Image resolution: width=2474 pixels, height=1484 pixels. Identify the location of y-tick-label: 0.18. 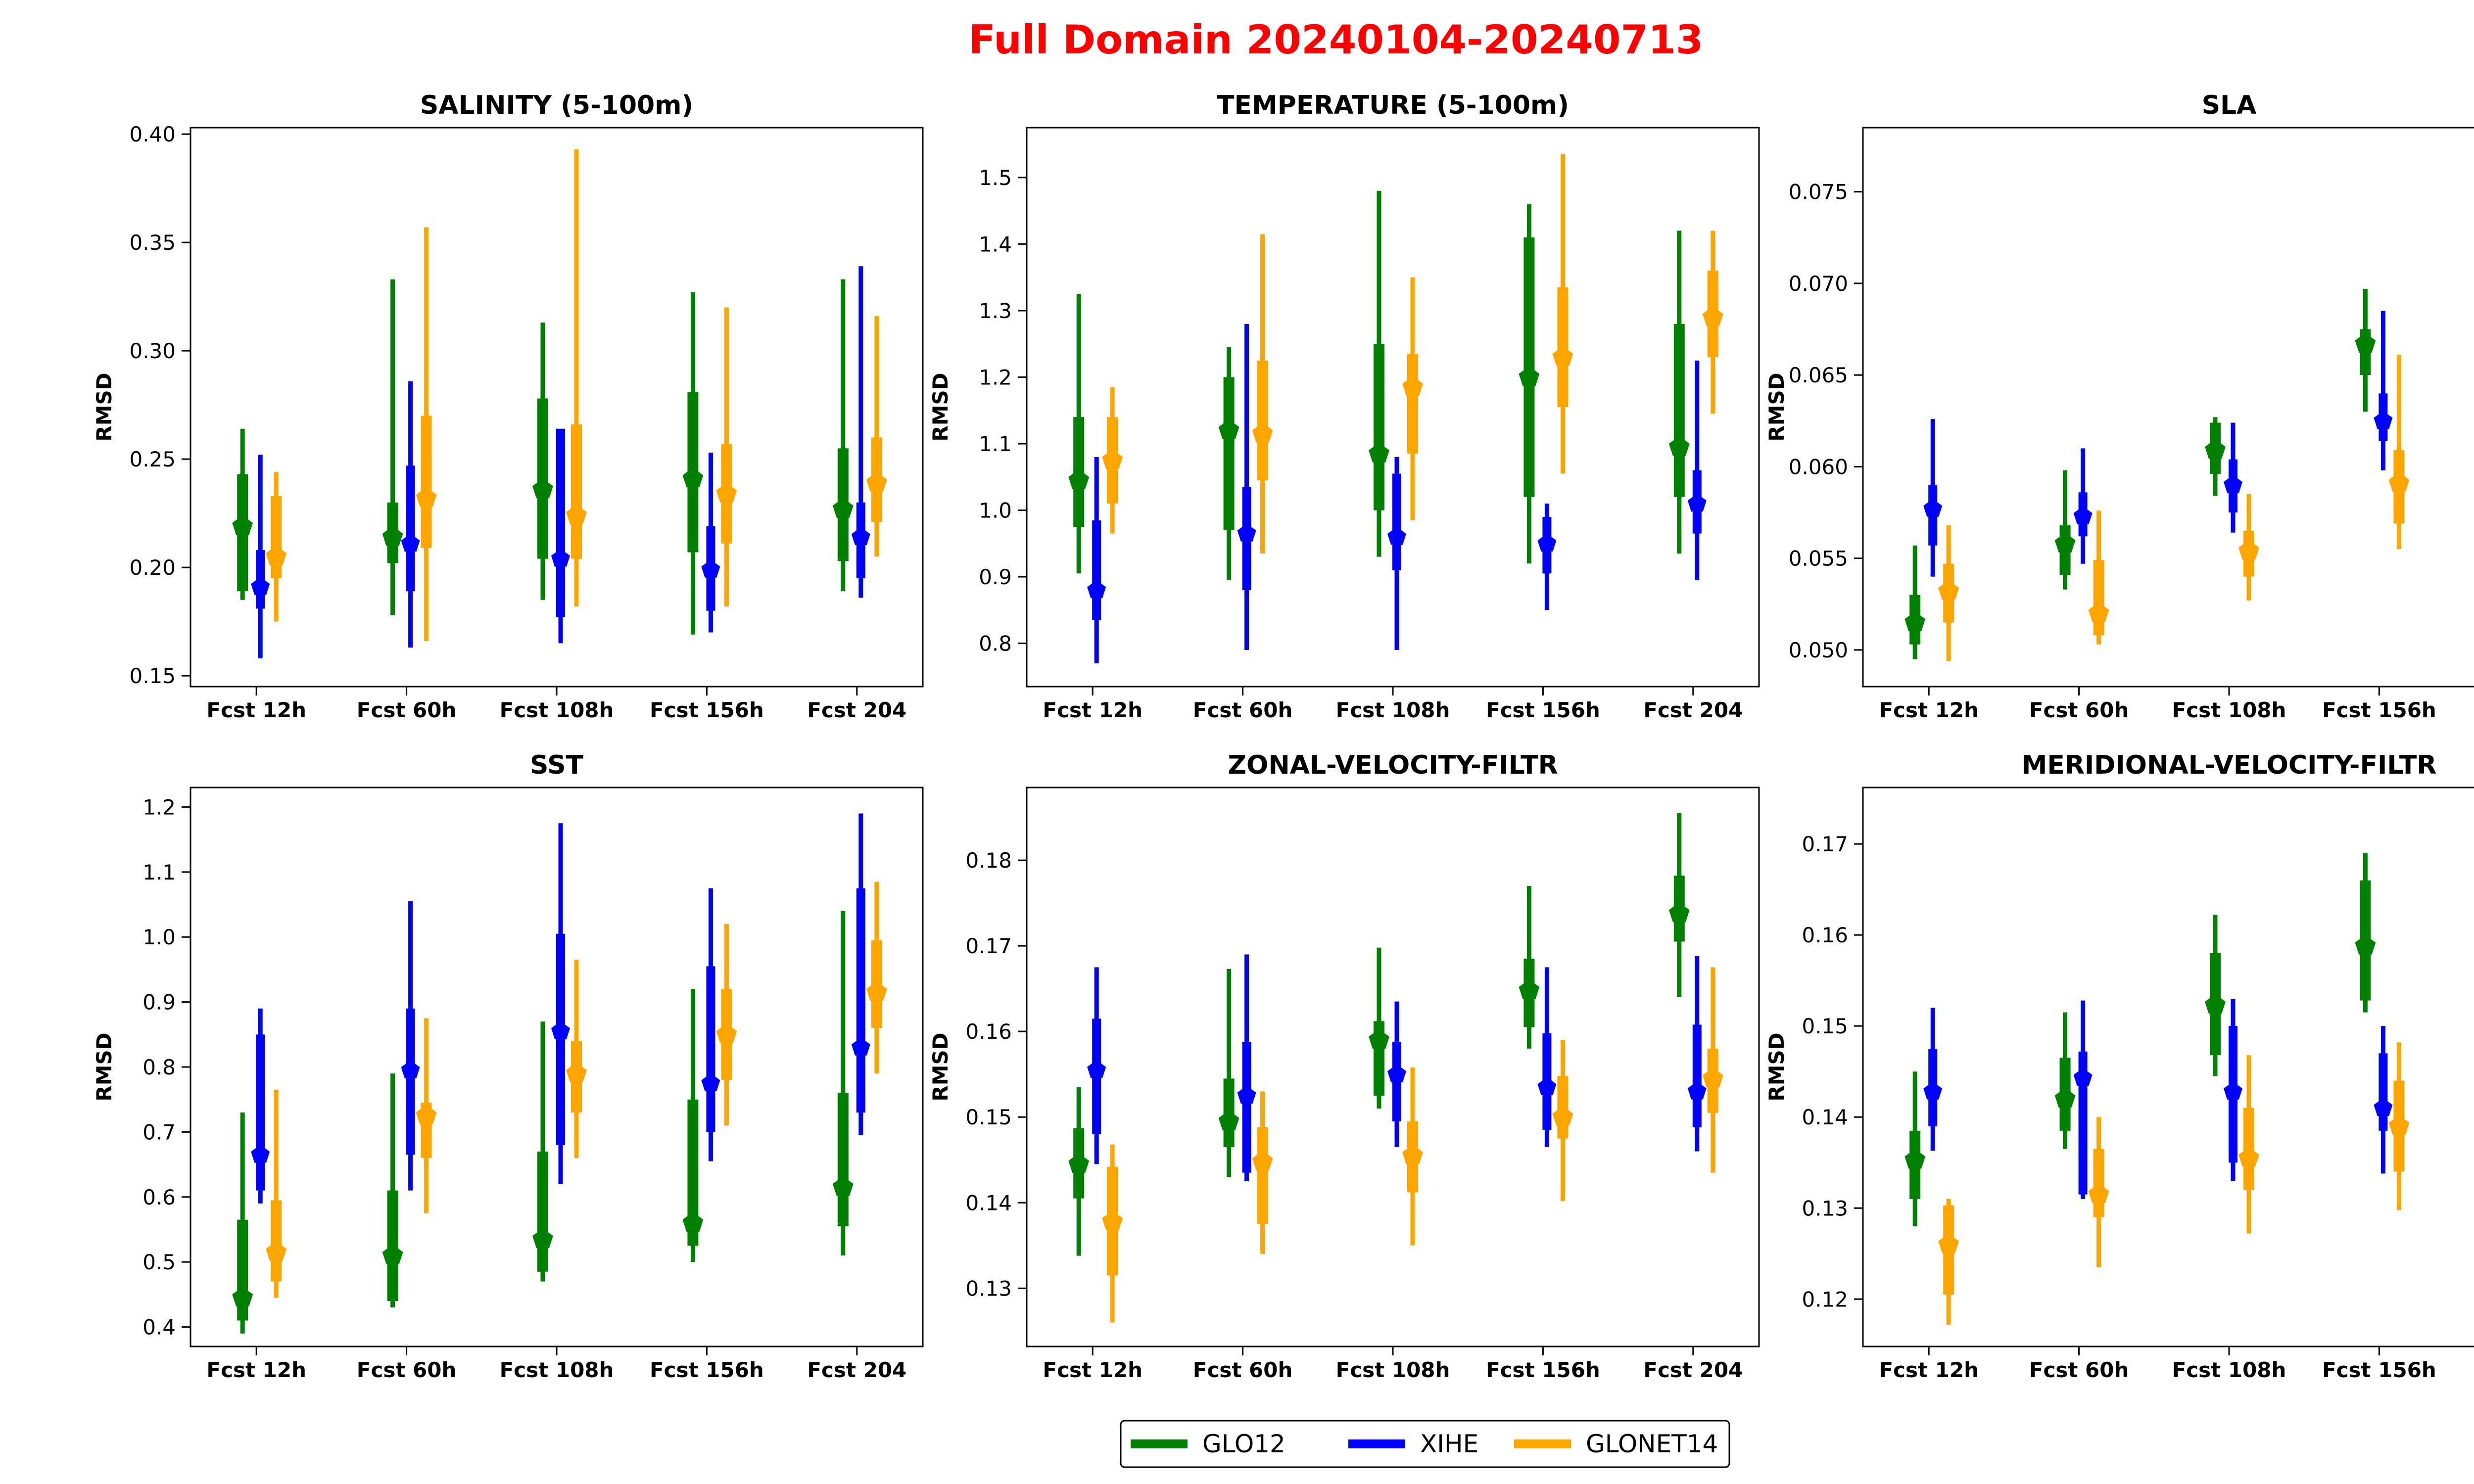
(989, 860).